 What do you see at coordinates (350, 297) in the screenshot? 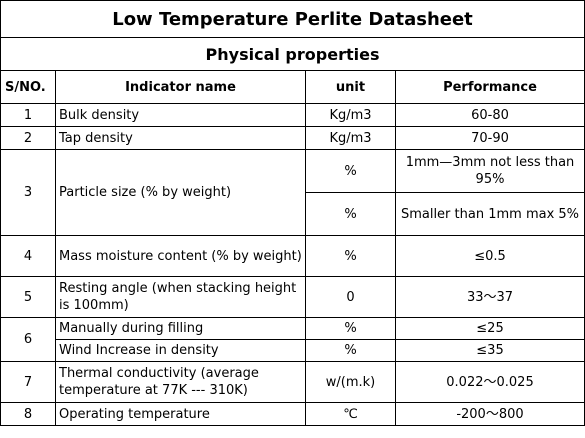
I see `unit-cell: 0` at bounding box center [350, 297].